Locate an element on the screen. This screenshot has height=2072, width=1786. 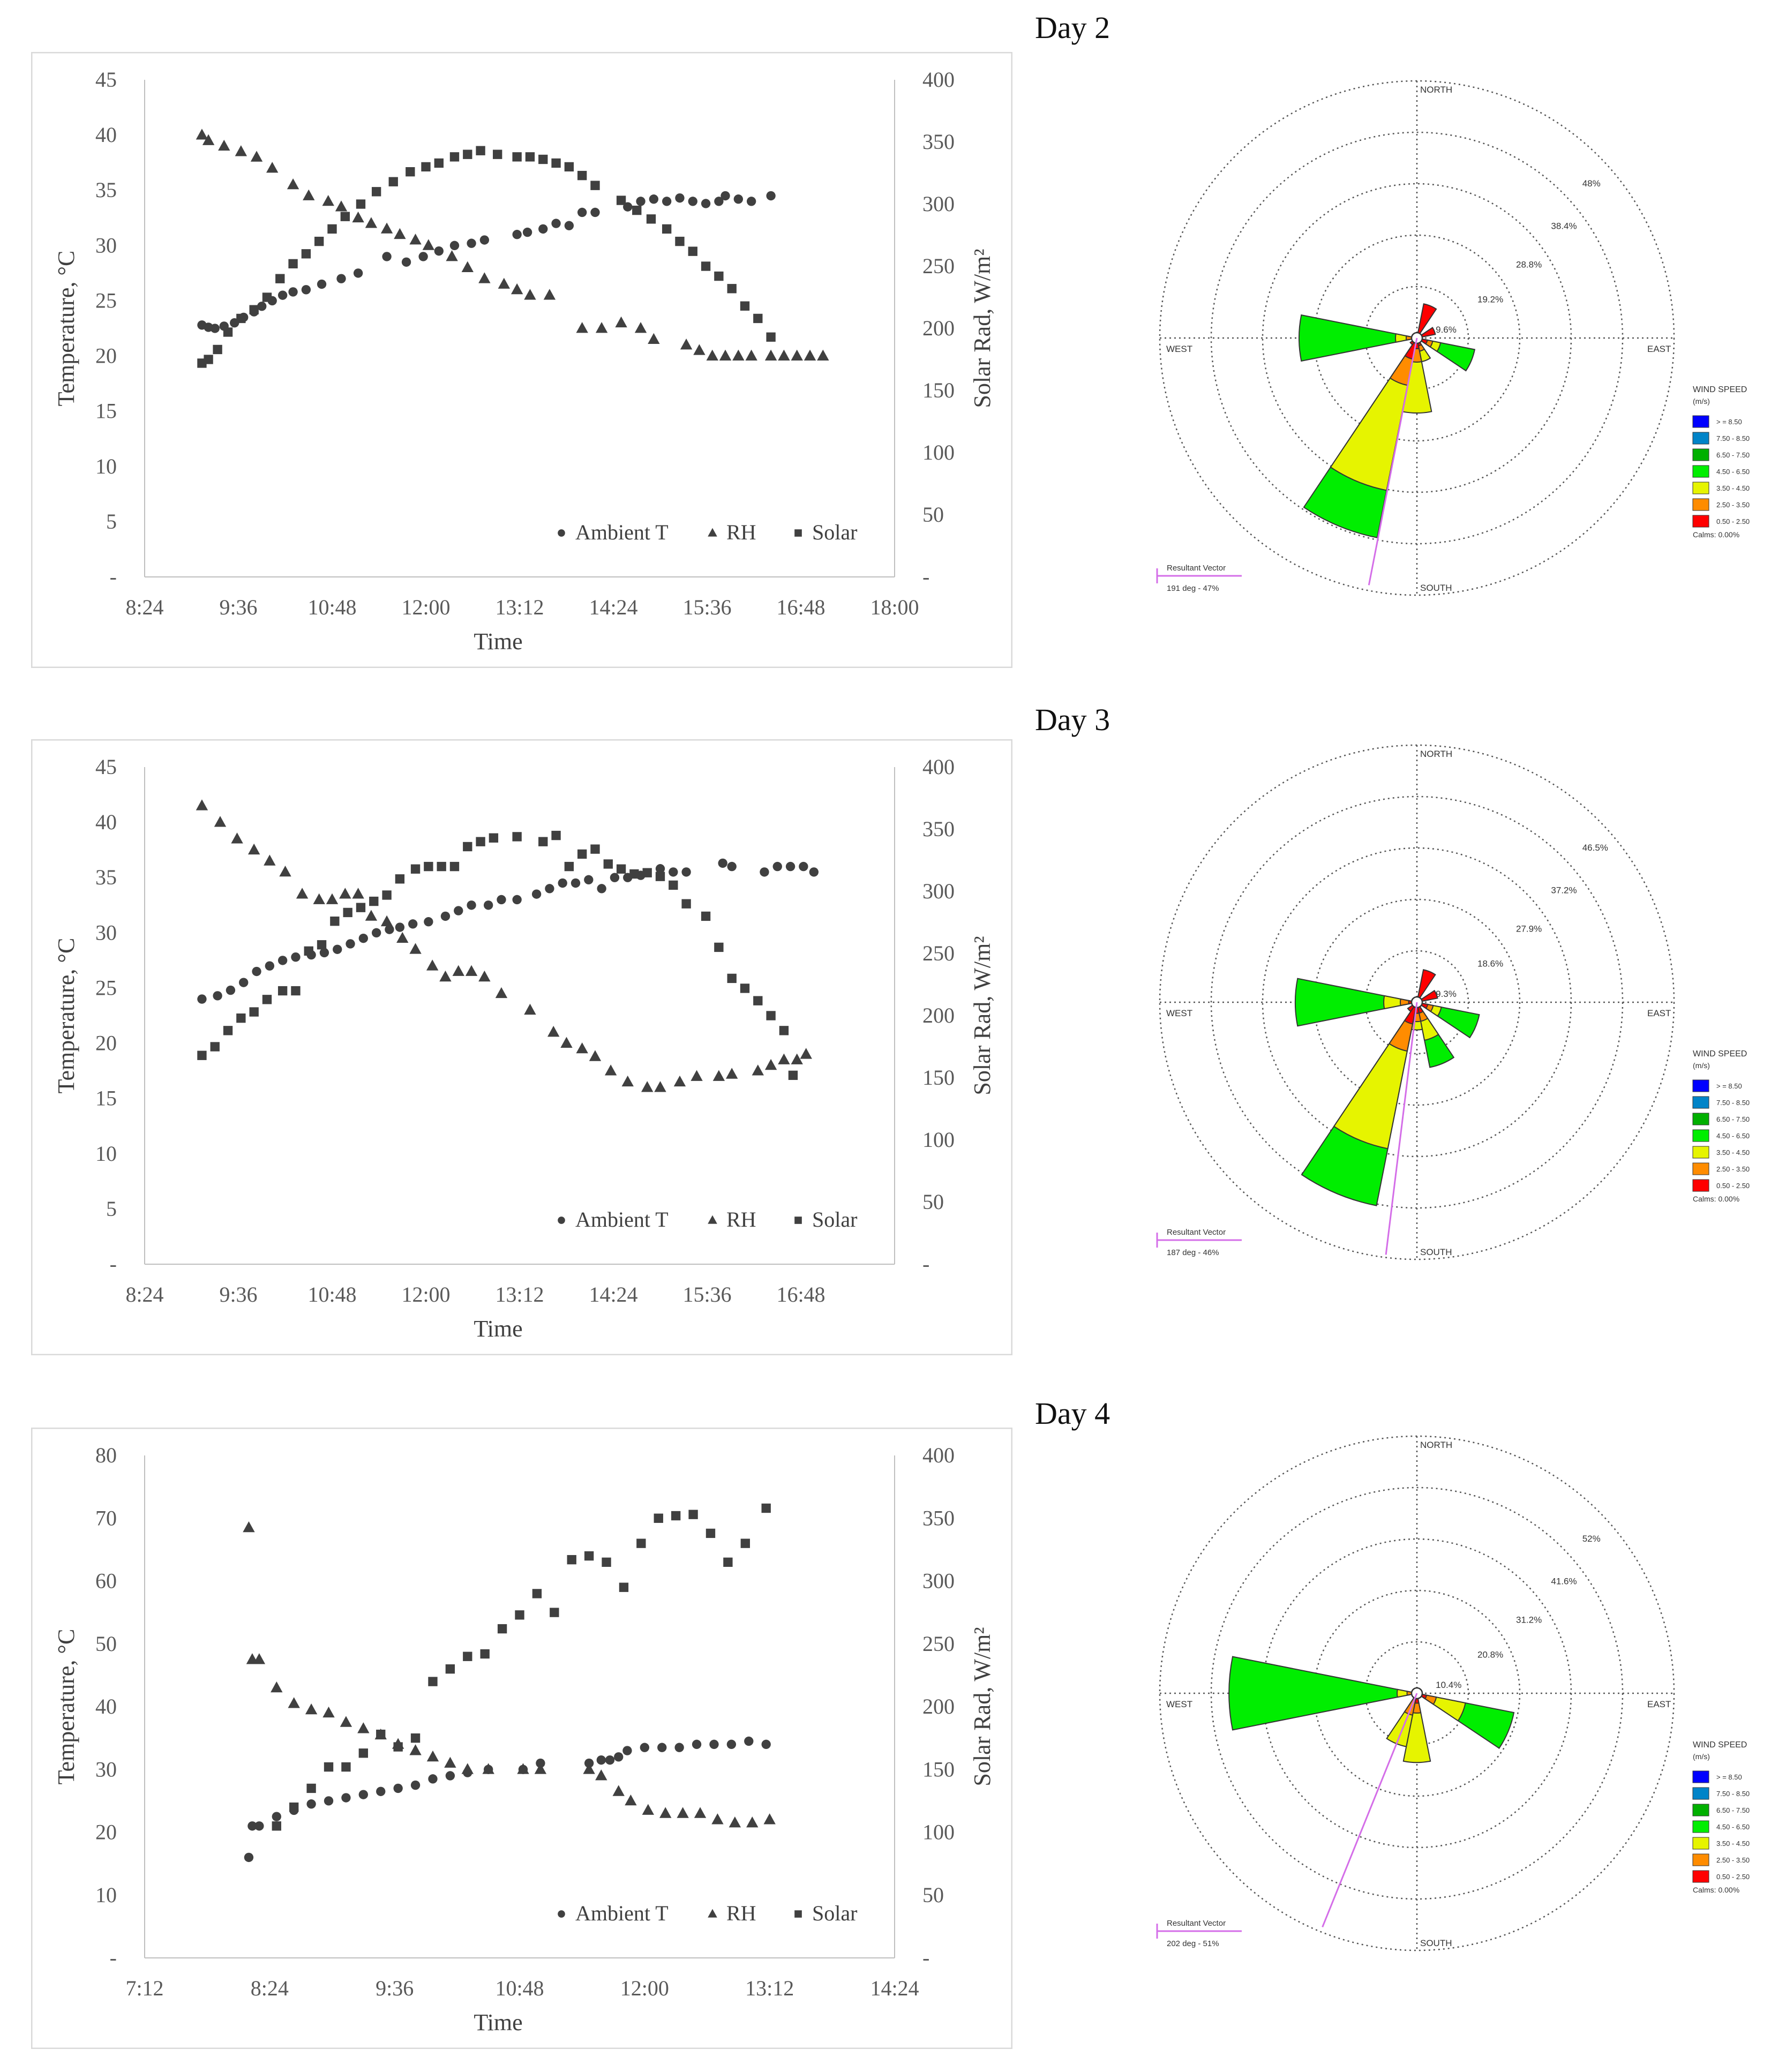
ring-label: 20.8% is located at coordinates (1490, 1654).